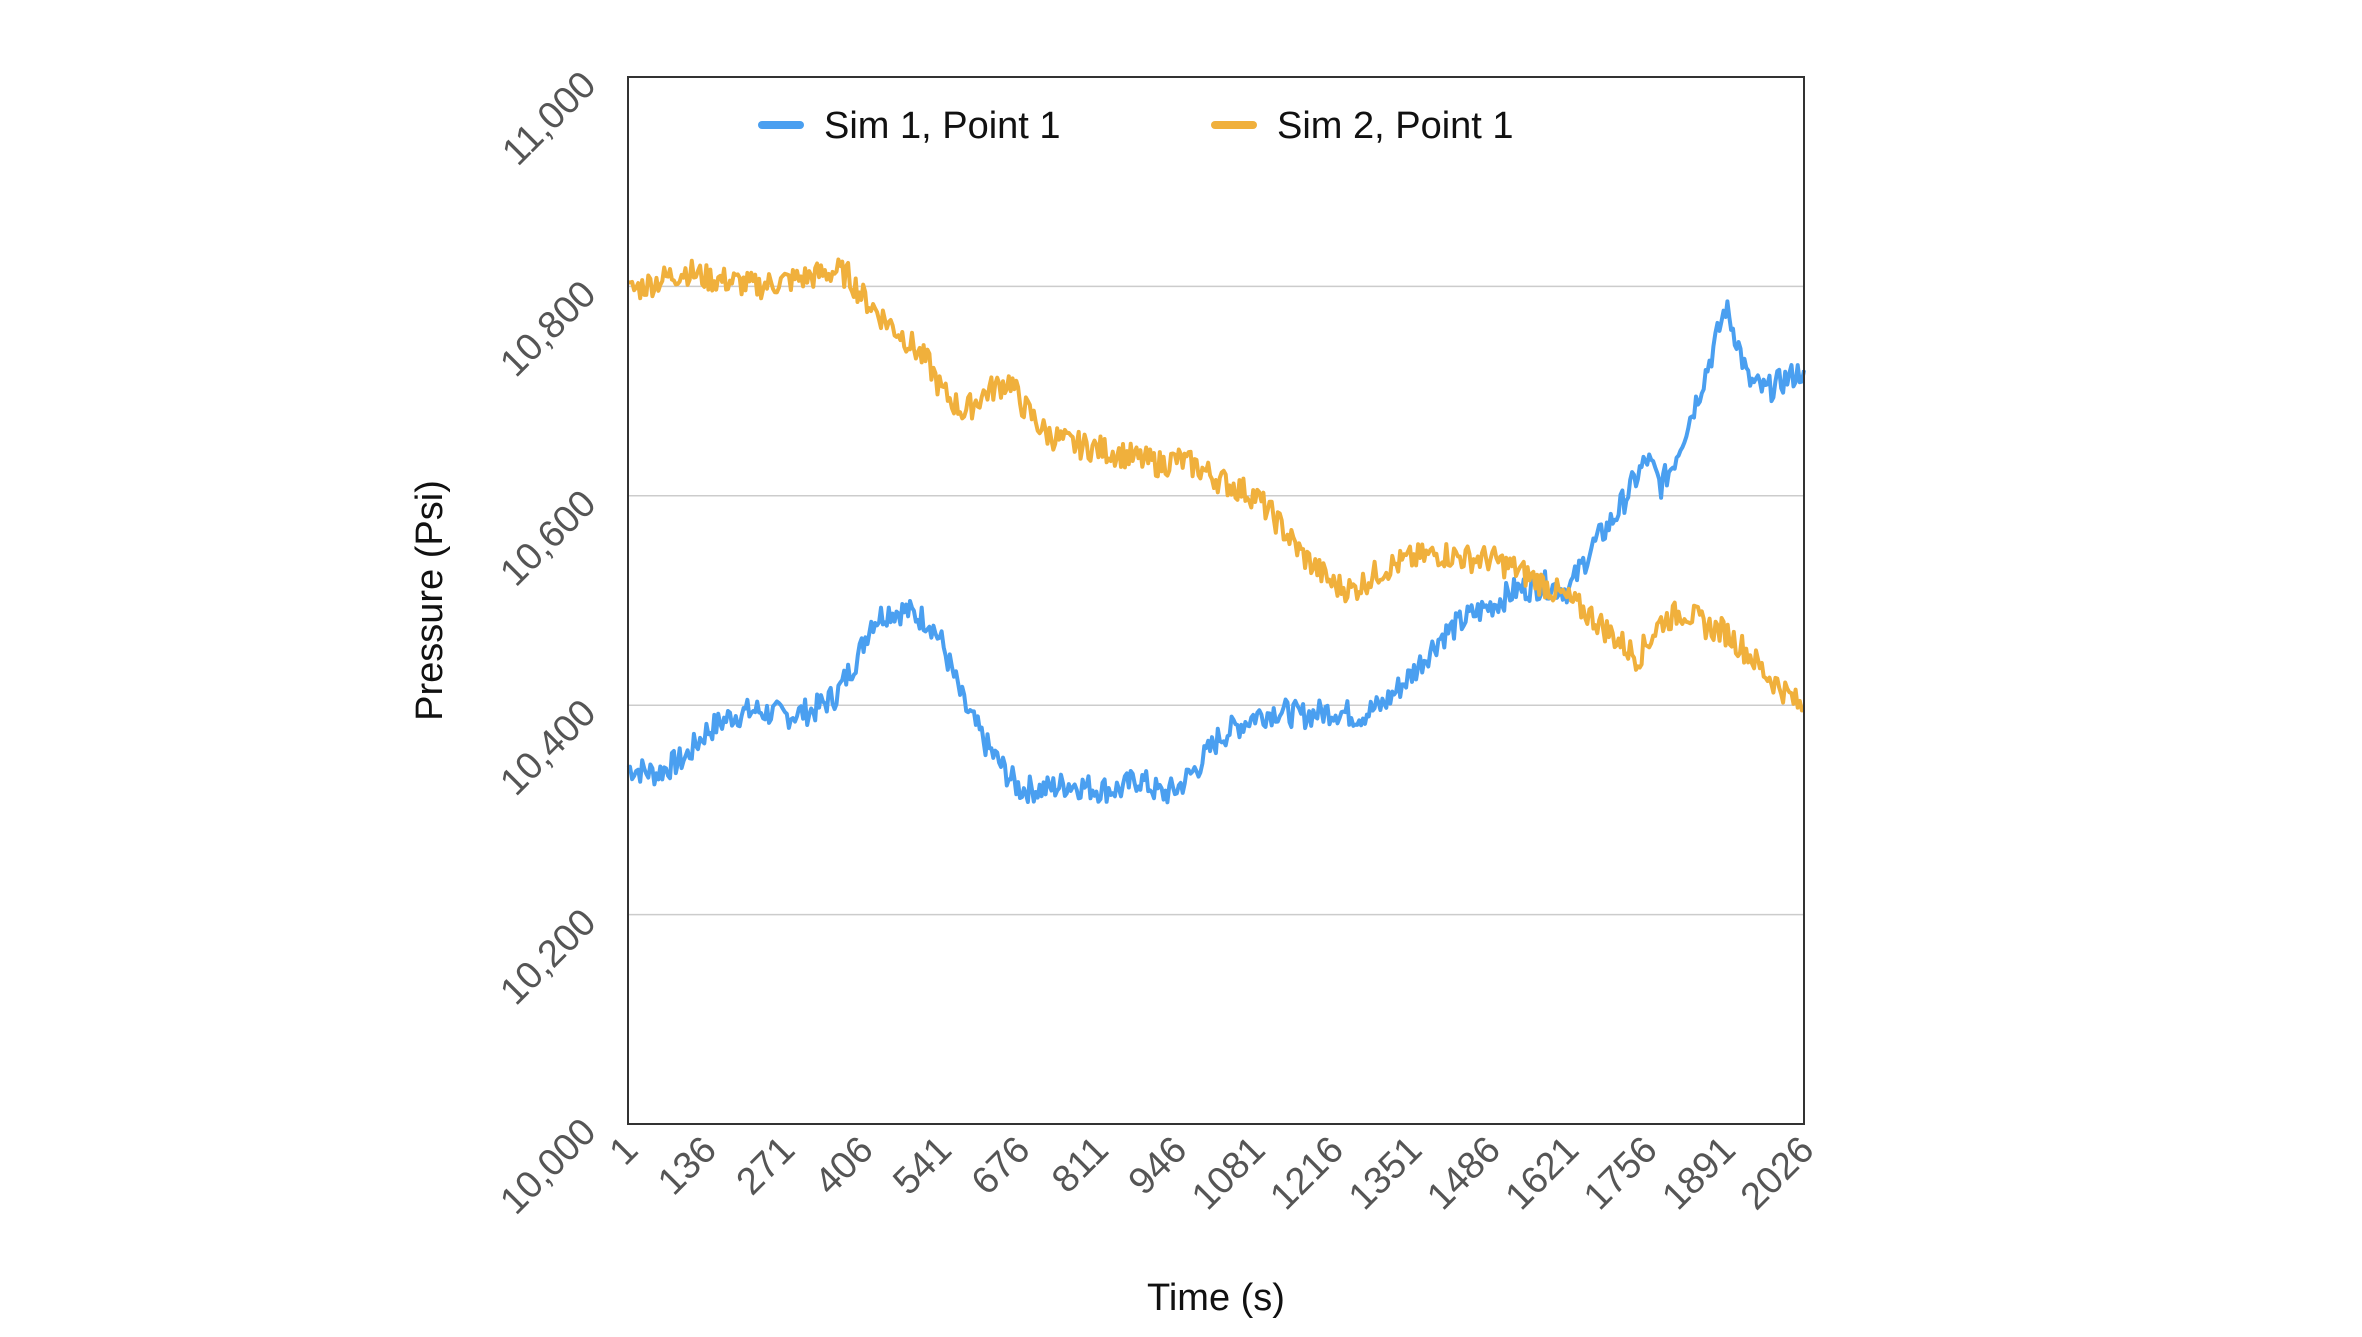  I want to click on x-tick-label: 541, so click(922, 1166).